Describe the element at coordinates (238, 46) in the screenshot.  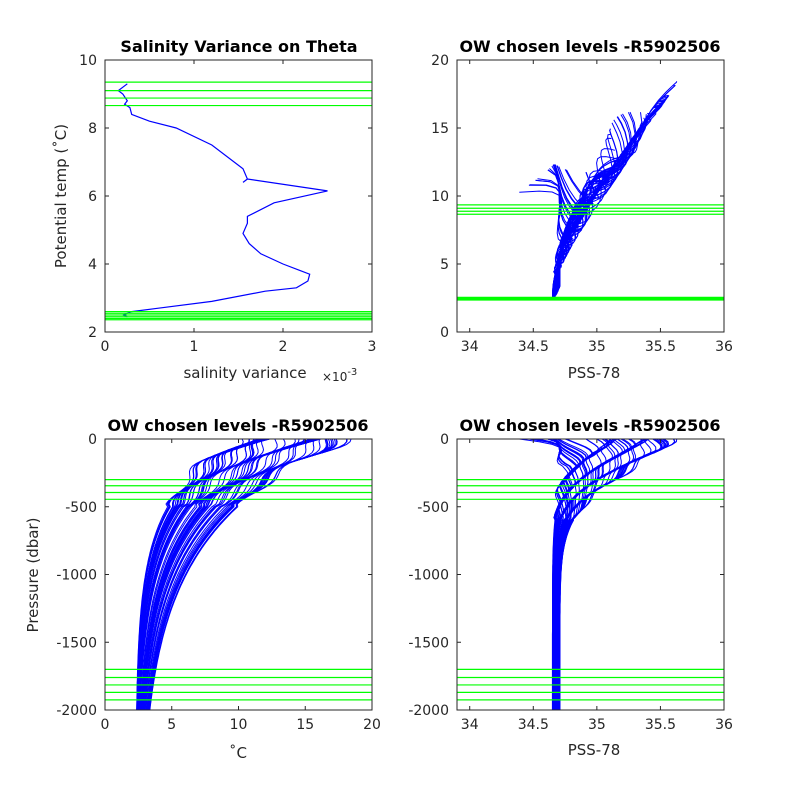
I see `panel-title: Salinity Variance on Theta` at that location.